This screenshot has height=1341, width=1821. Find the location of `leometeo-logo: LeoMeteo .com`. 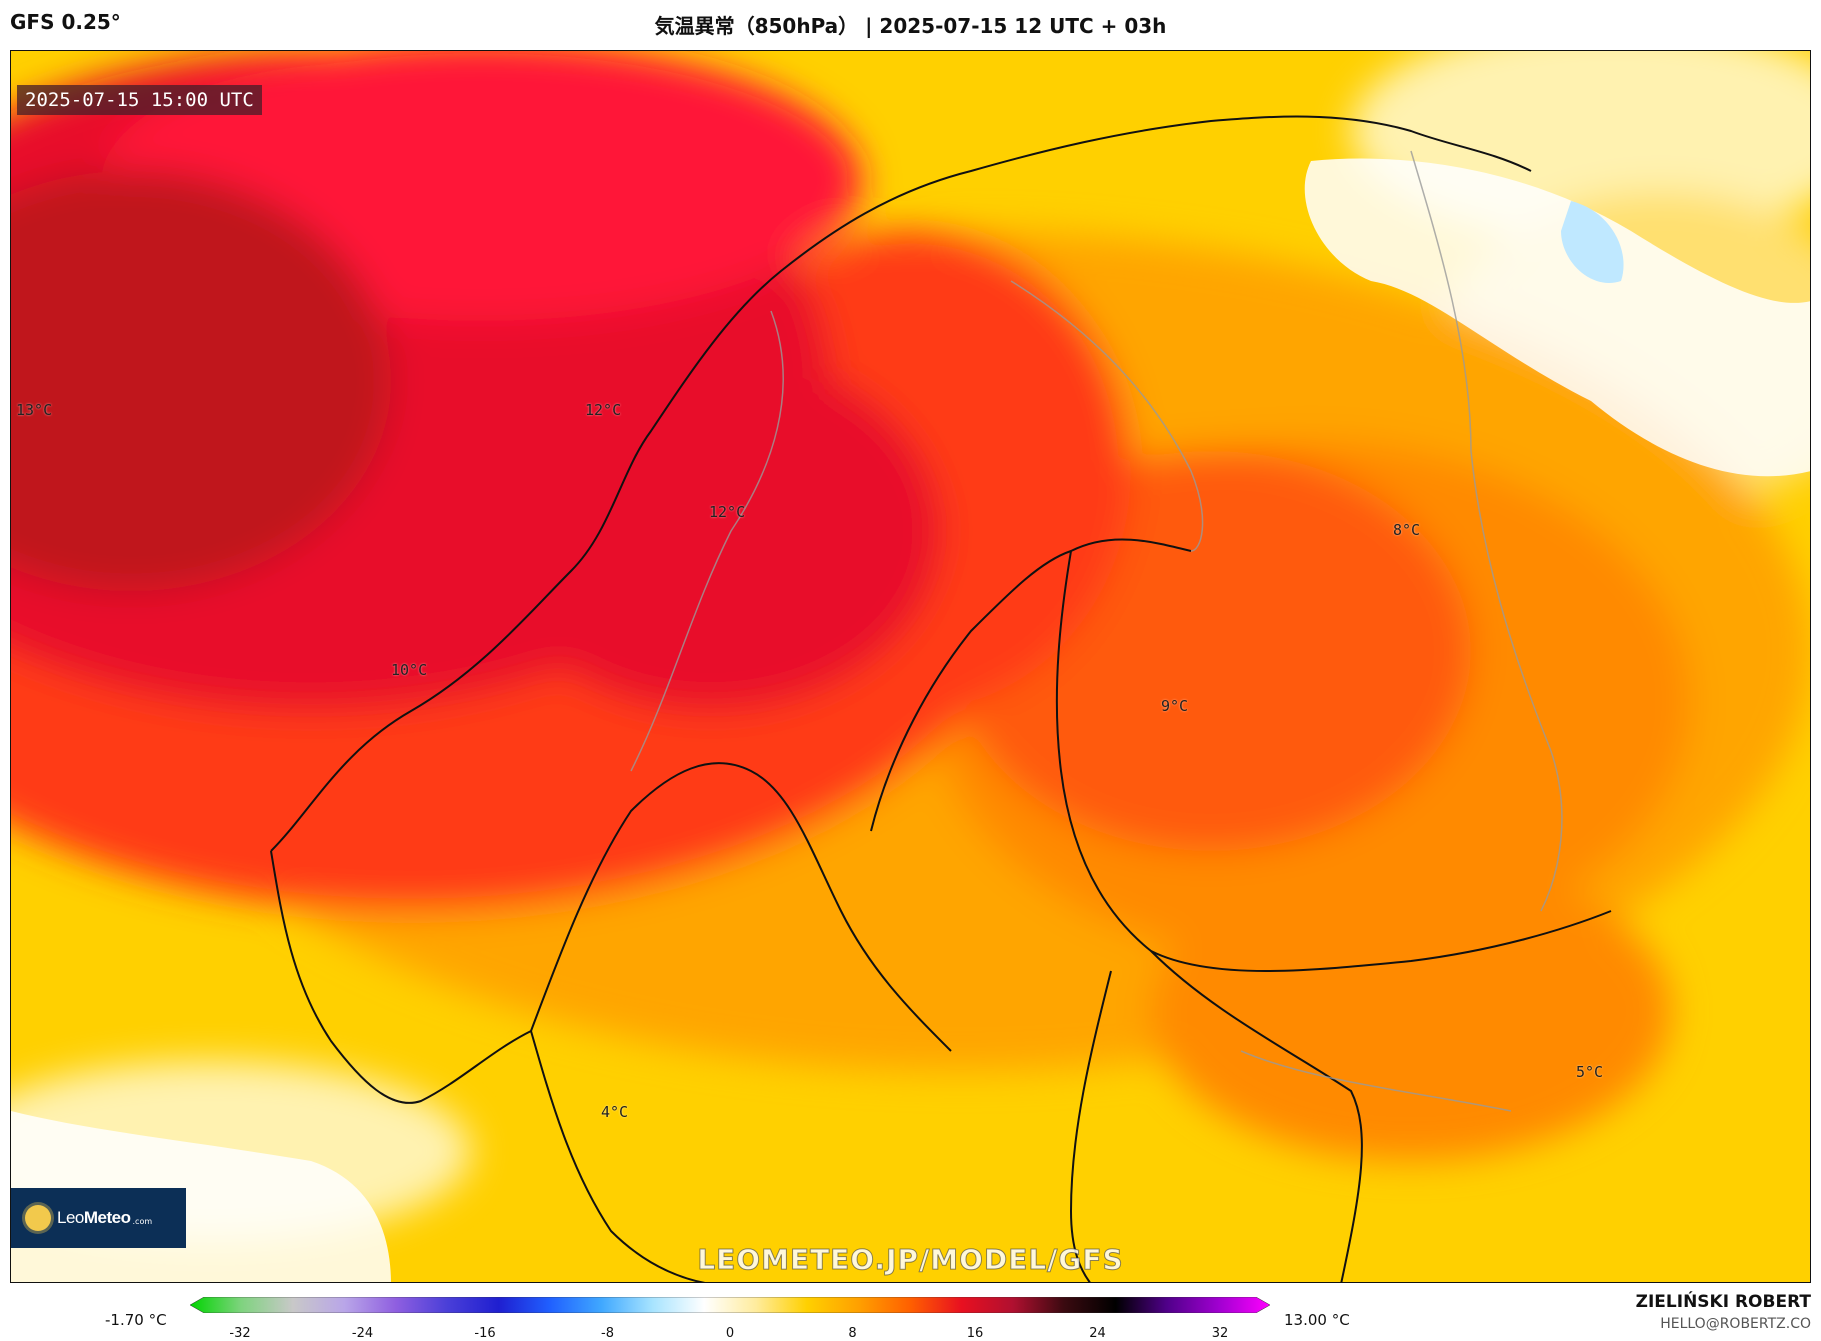

leometeo-logo: LeoMeteo .com is located at coordinates (98, 1218).